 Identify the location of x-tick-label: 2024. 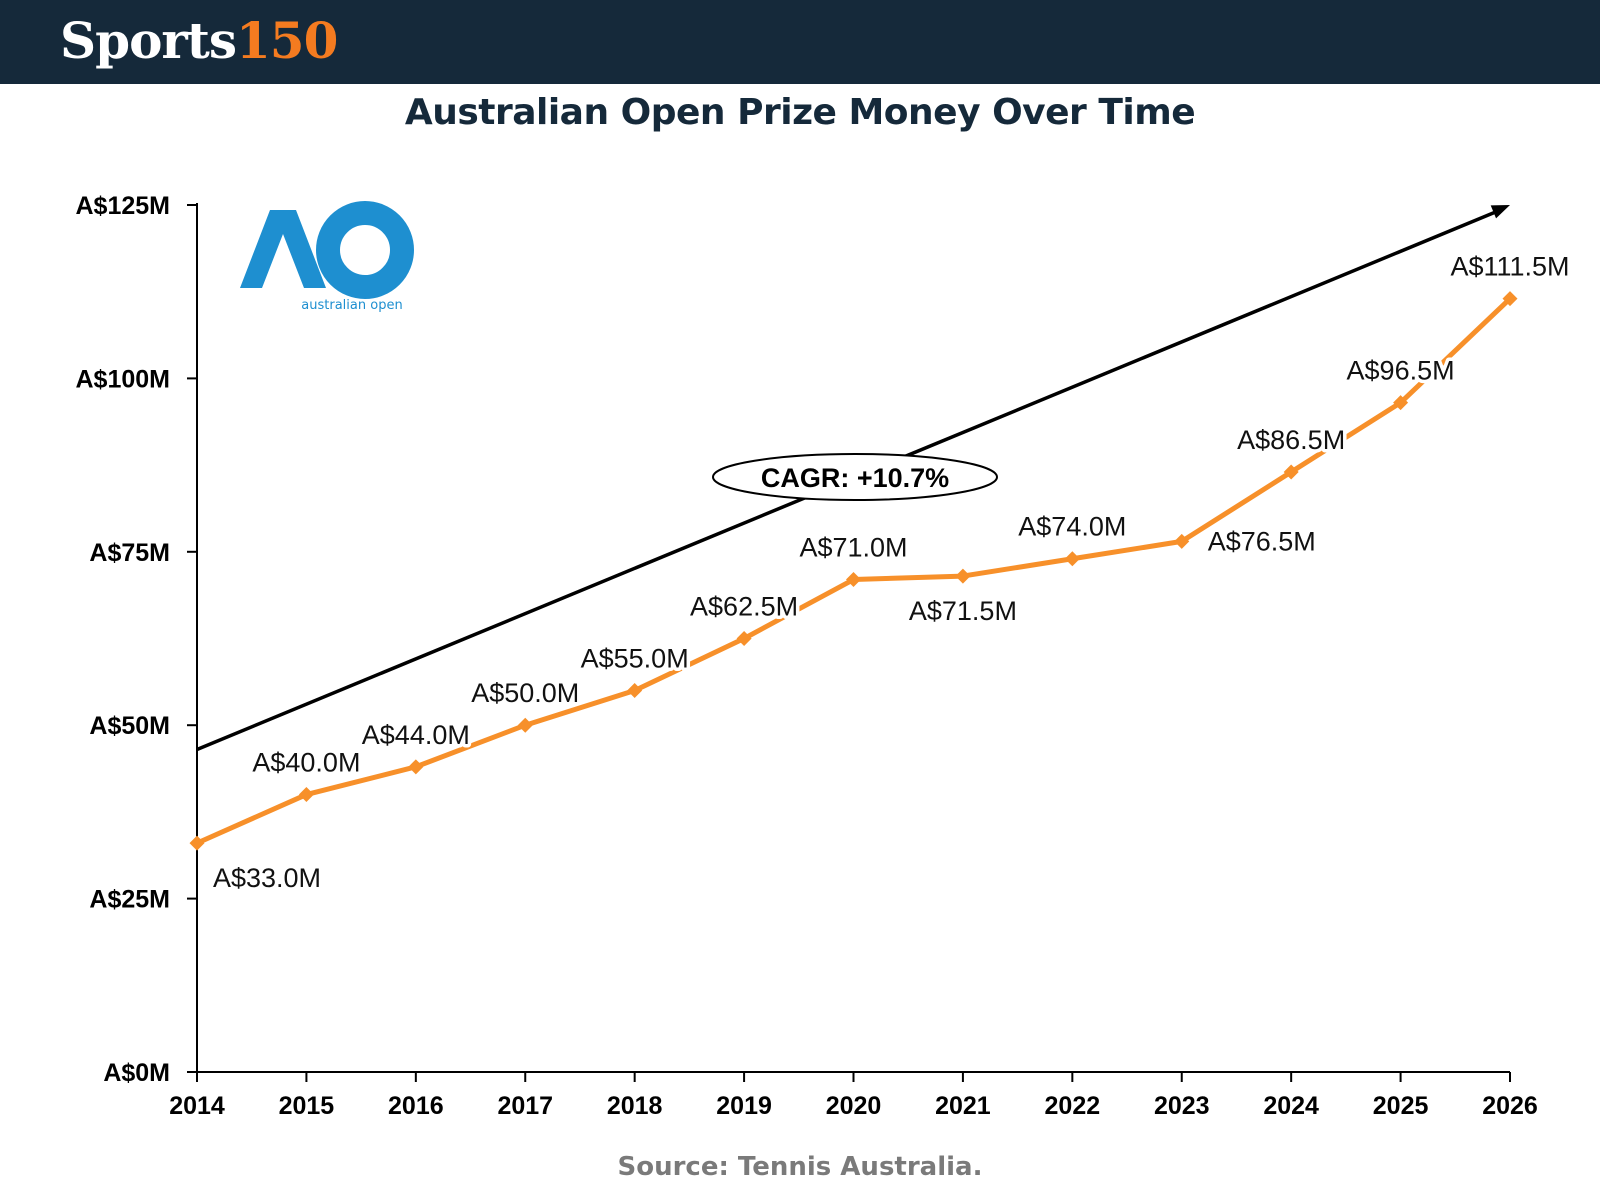
(1291, 1106).